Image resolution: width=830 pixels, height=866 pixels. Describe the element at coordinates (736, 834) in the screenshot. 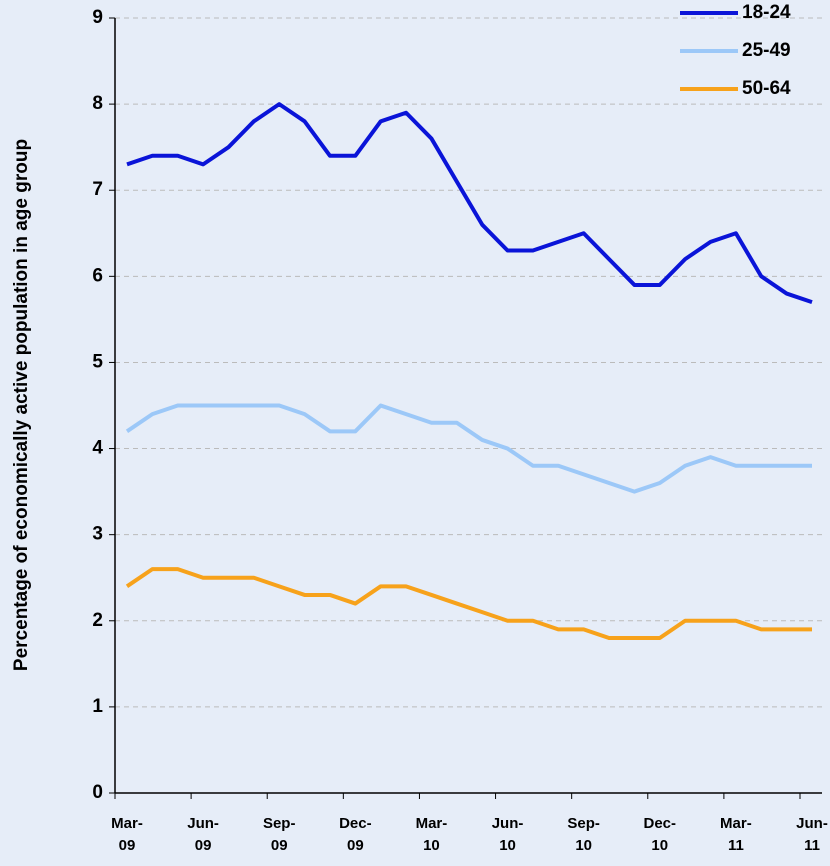

I see `x-tick-label: Mar- 11` at that location.